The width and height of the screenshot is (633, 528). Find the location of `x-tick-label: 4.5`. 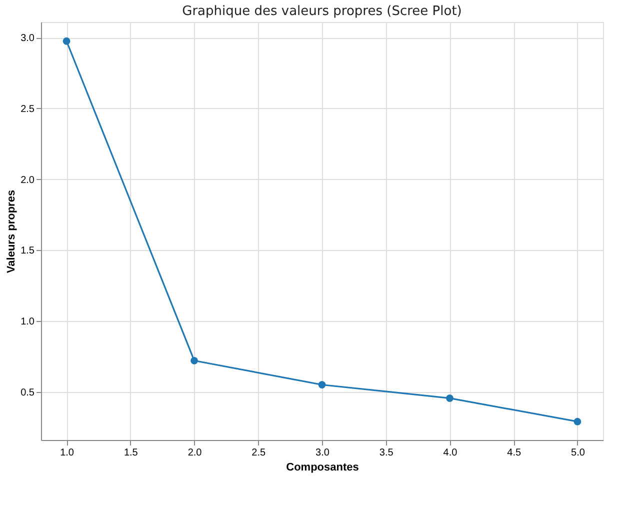

x-tick-label: 4.5 is located at coordinates (514, 453).